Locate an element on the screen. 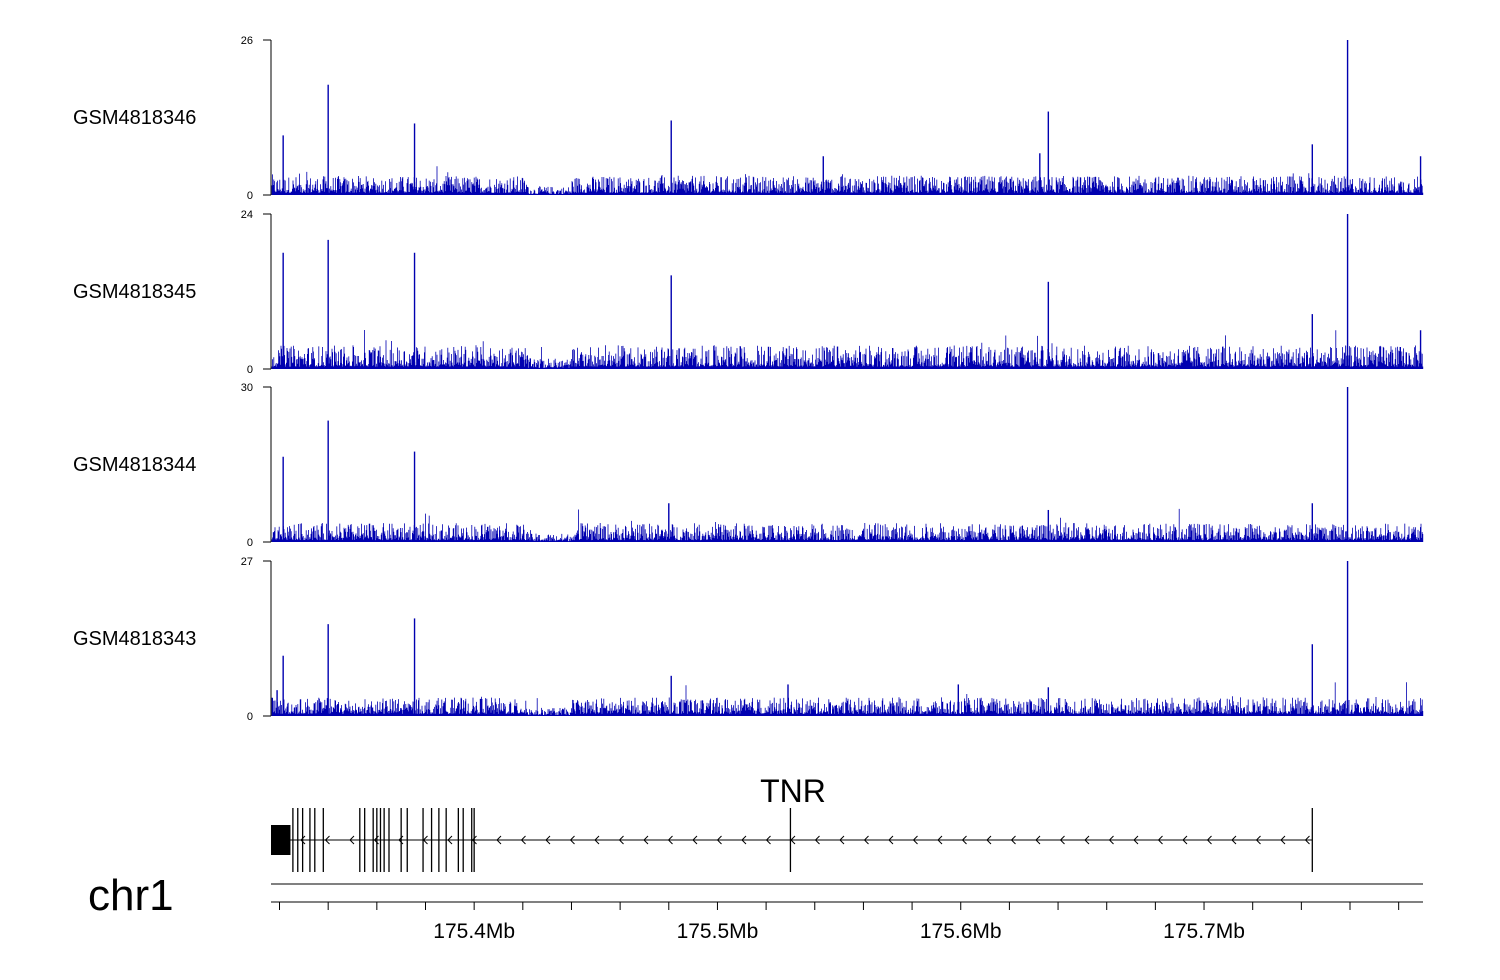 The width and height of the screenshot is (1500, 980). axis-tick-label: 175.6Mb is located at coordinates (961, 931).